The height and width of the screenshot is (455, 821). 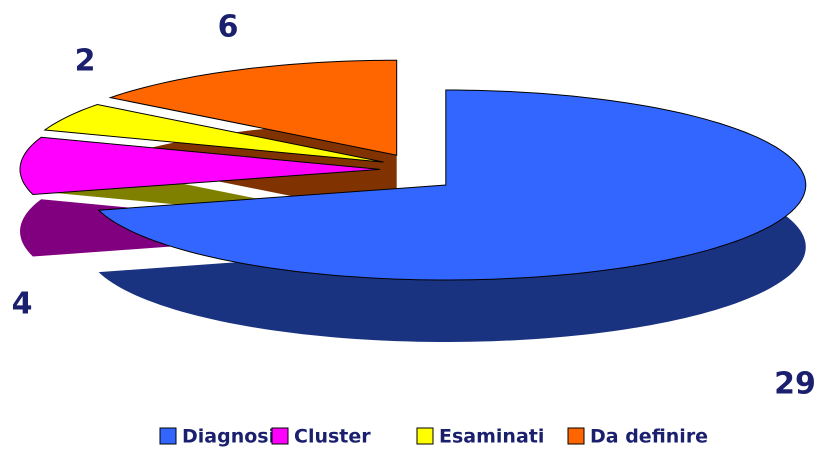 I want to click on value-label: 4, so click(x=22, y=304).